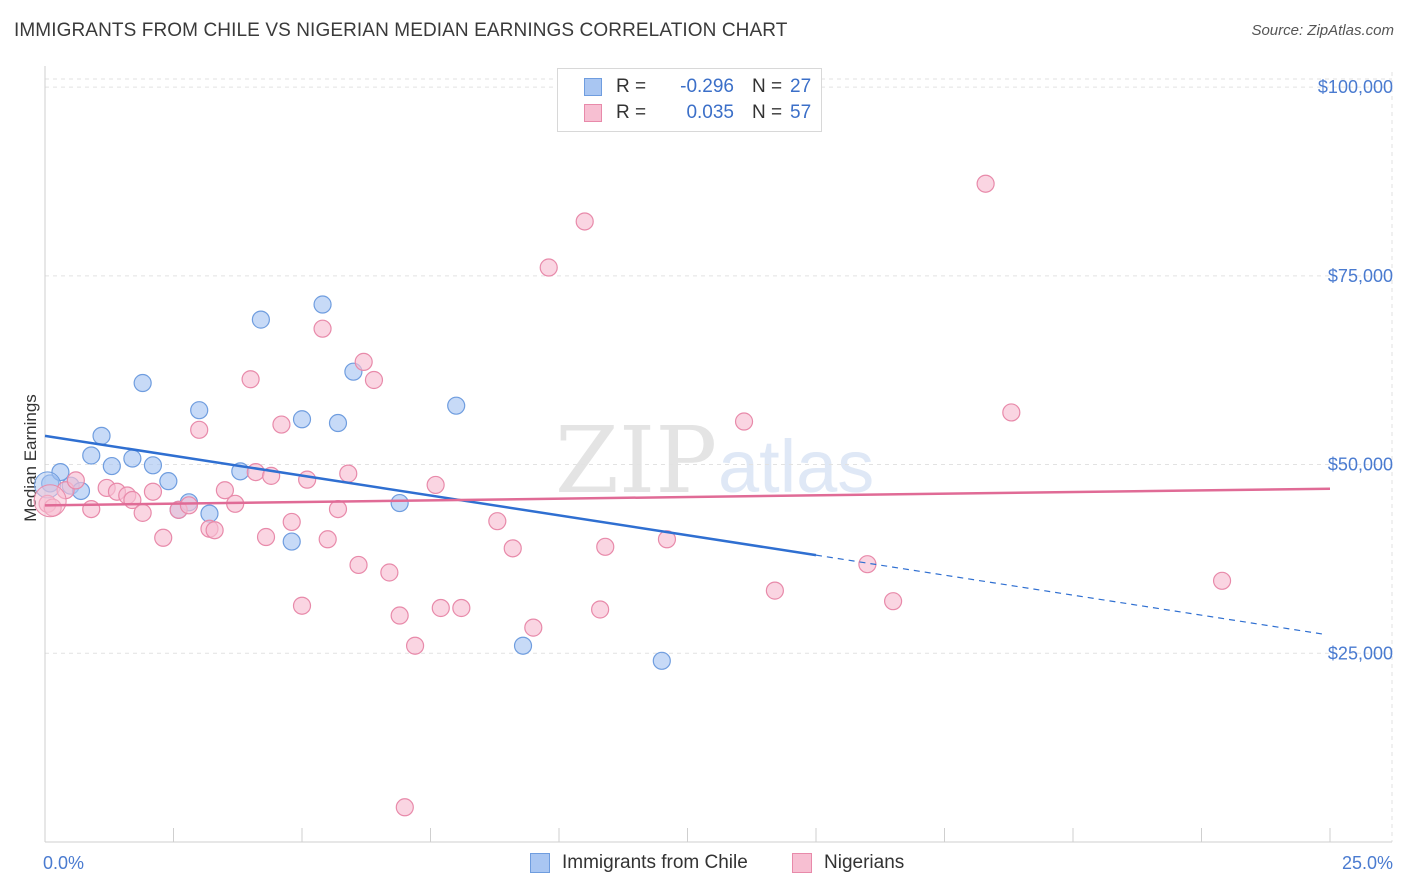 The image size is (1406, 892). Describe the element at coordinates (1367, 863) in the screenshot. I see `x-tick-label: 25.0%` at that location.